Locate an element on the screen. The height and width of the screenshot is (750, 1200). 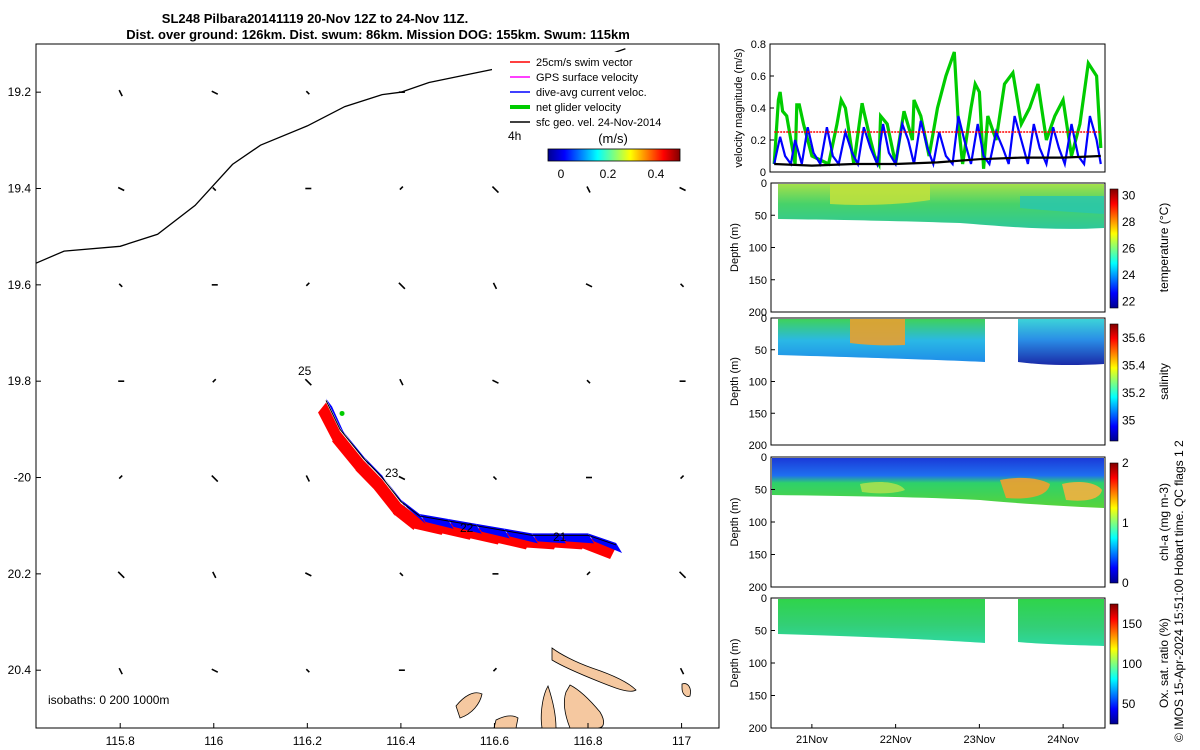
map-colorbar is located at coordinates (614, 155).